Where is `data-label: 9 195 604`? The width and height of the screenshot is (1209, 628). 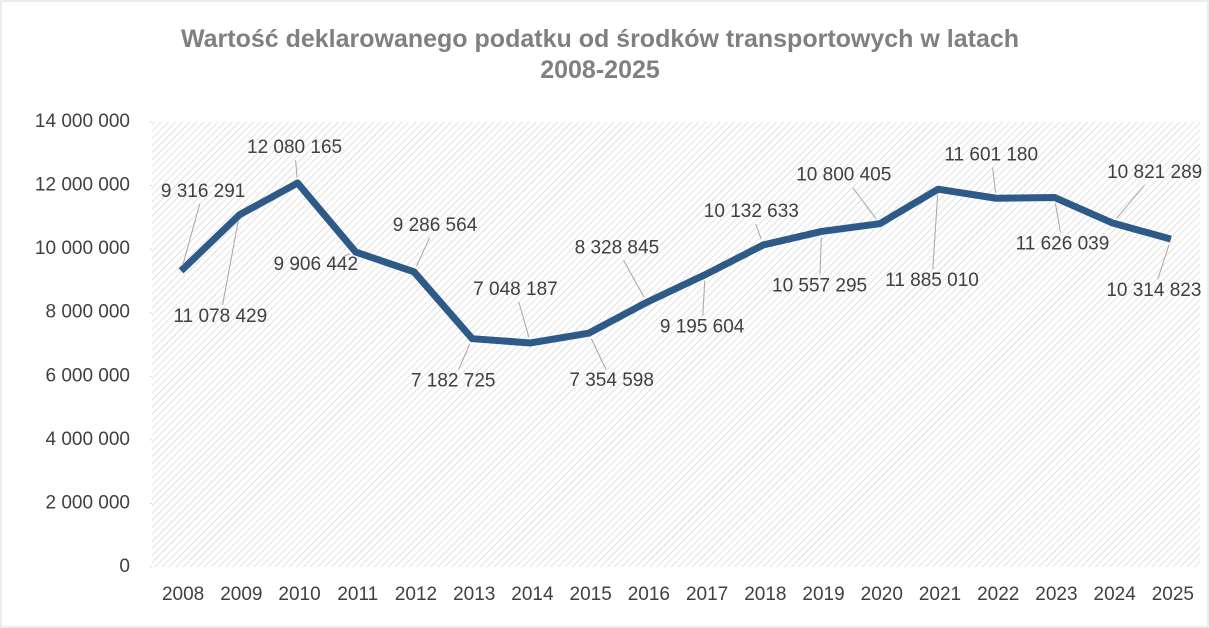 data-label: 9 195 604 is located at coordinates (702, 327).